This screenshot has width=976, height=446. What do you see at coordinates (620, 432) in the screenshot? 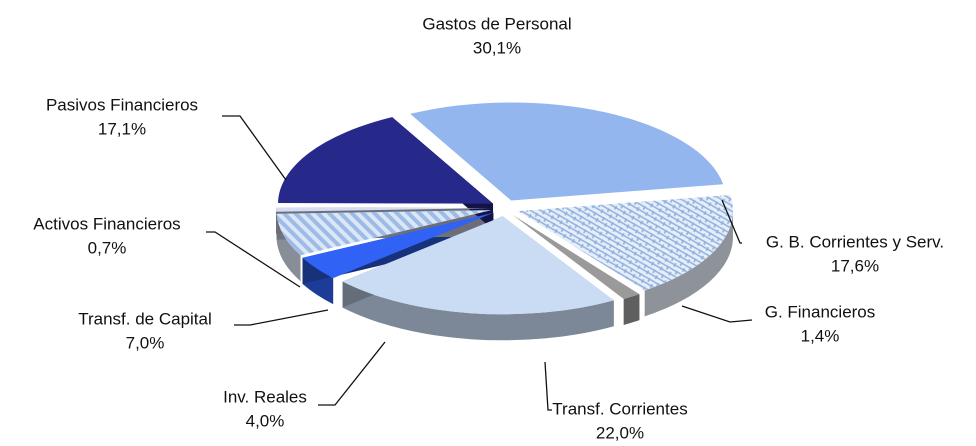
I see `slice-percent: 22,0%` at bounding box center [620, 432].